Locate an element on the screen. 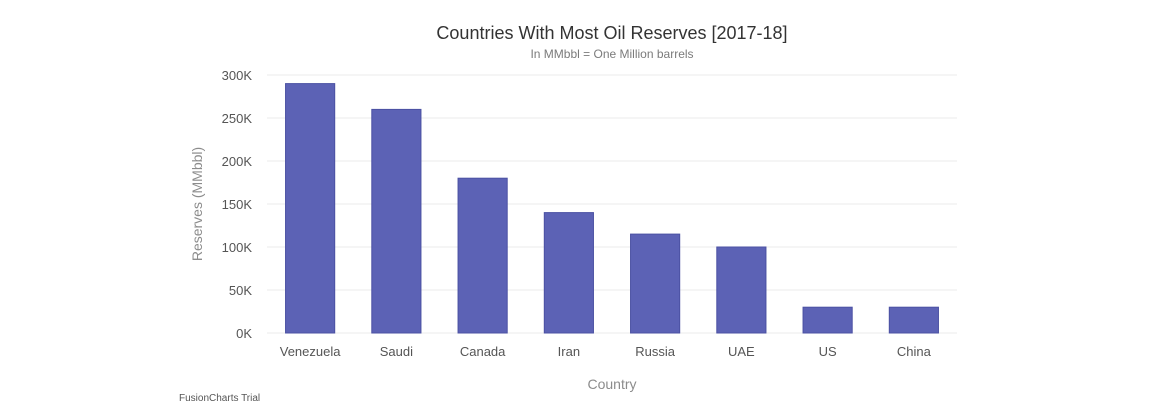 The width and height of the screenshot is (1170, 409). bar-saudi is located at coordinates (396, 221).